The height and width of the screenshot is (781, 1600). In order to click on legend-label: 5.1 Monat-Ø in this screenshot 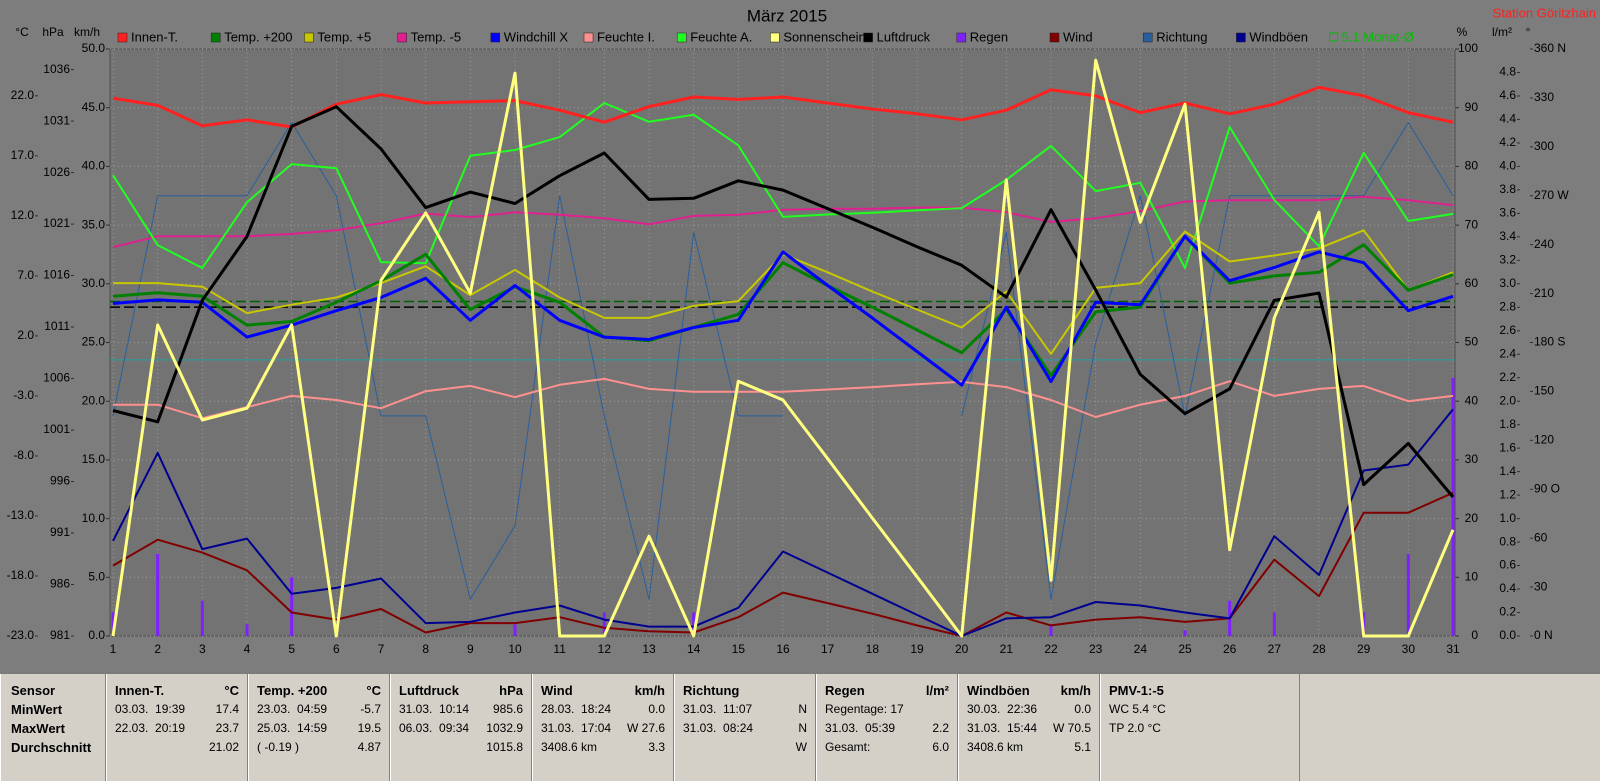, I will do `click(1378, 36)`.